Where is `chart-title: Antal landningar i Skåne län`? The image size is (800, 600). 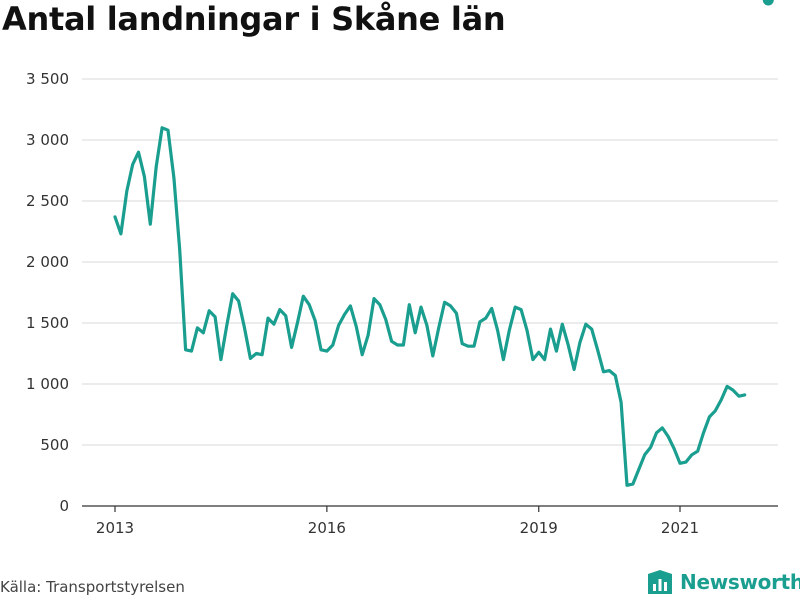 chart-title: Antal landningar i Skåne län is located at coordinates (254, 19).